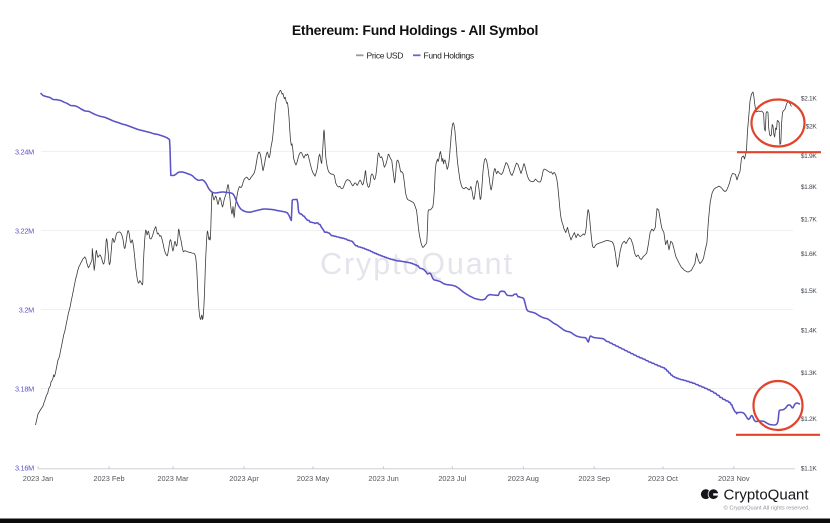 The height and width of the screenshot is (528, 830). Describe the element at coordinates (24, 467) in the screenshot. I see `svg-text: 3.16M` at that location.